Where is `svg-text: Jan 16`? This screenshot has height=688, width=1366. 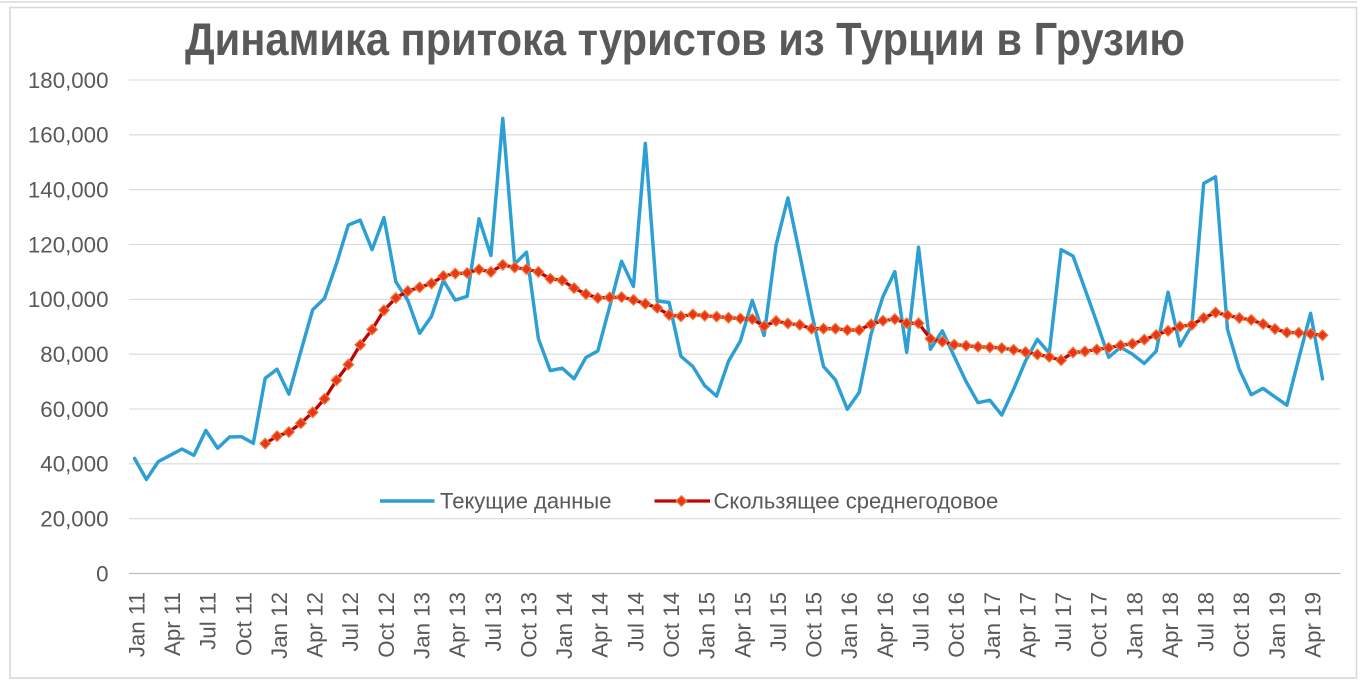
svg-text: Jan 16 is located at coordinates (849, 625).